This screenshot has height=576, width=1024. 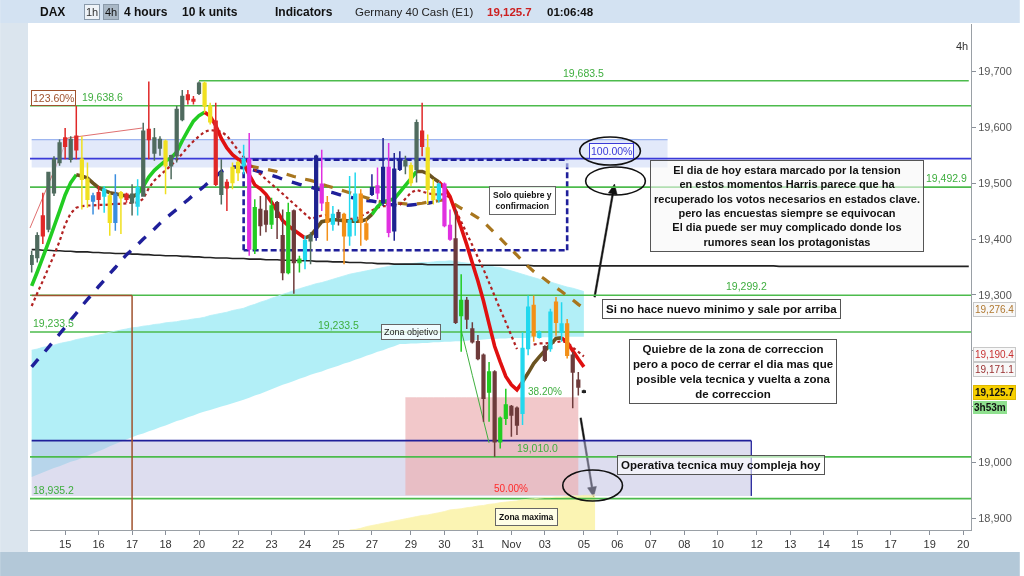 I want to click on x-tick-label: 08, so click(x=684, y=544).